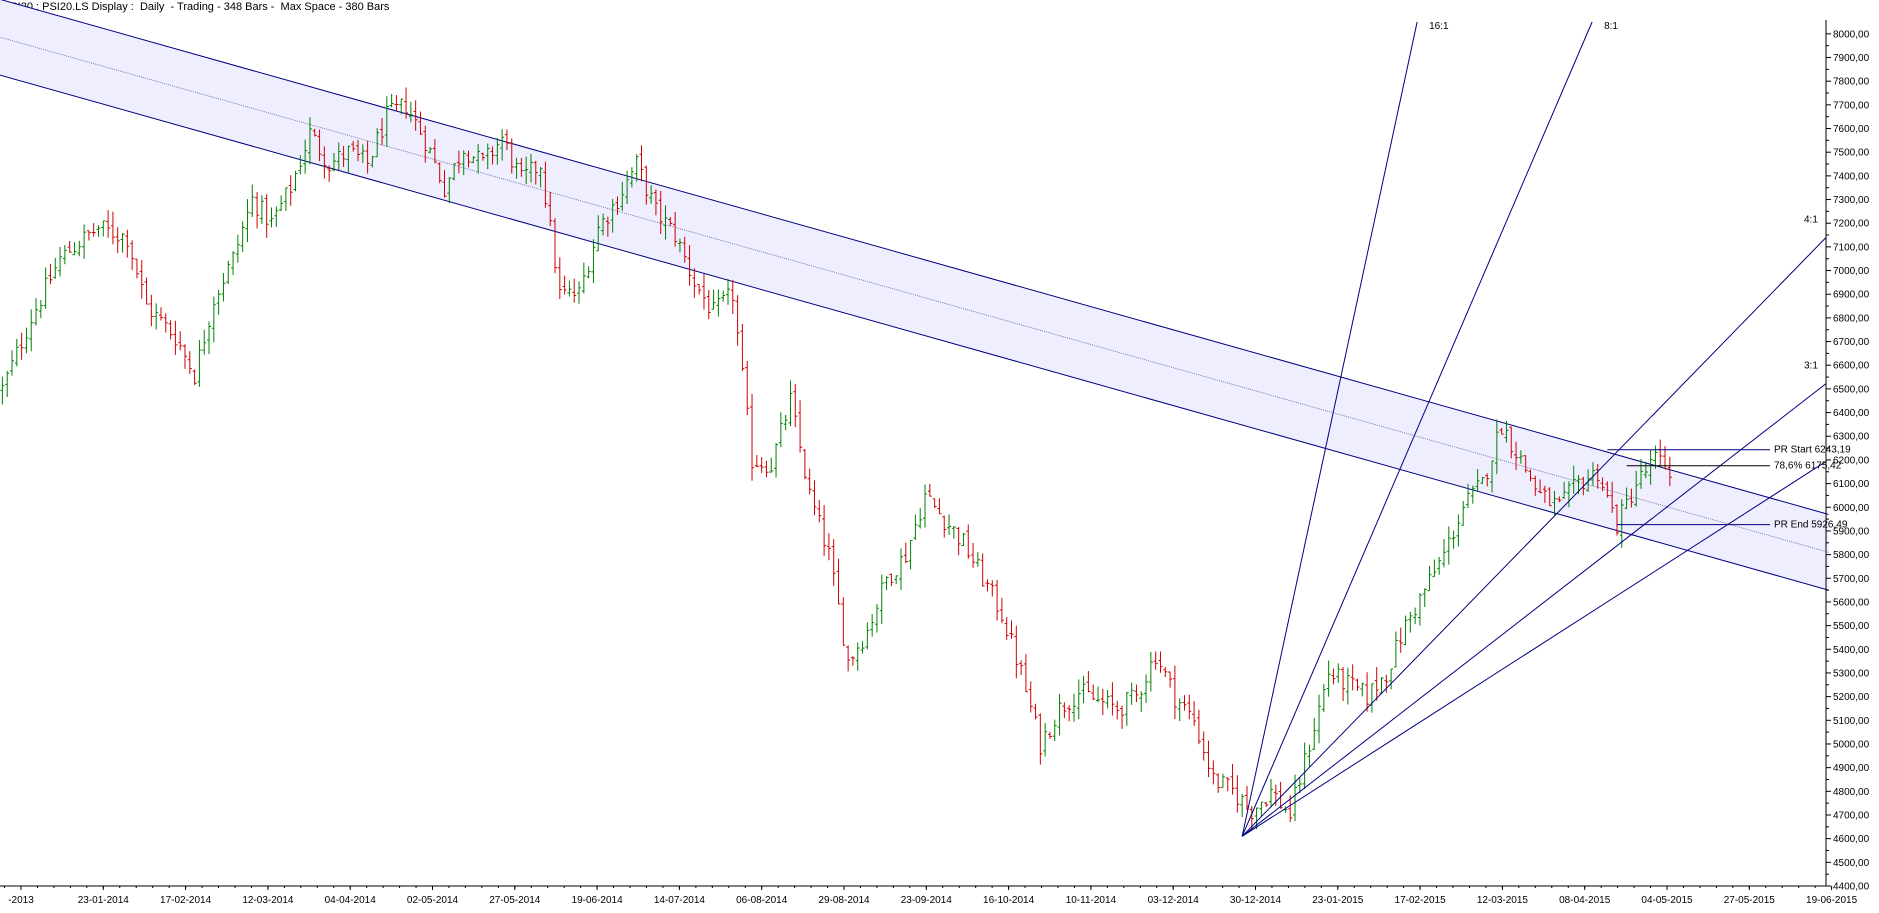 The image size is (1879, 913). Describe the element at coordinates (1851, 650) in the screenshot. I see `y-tick-label: 5400,00` at that location.